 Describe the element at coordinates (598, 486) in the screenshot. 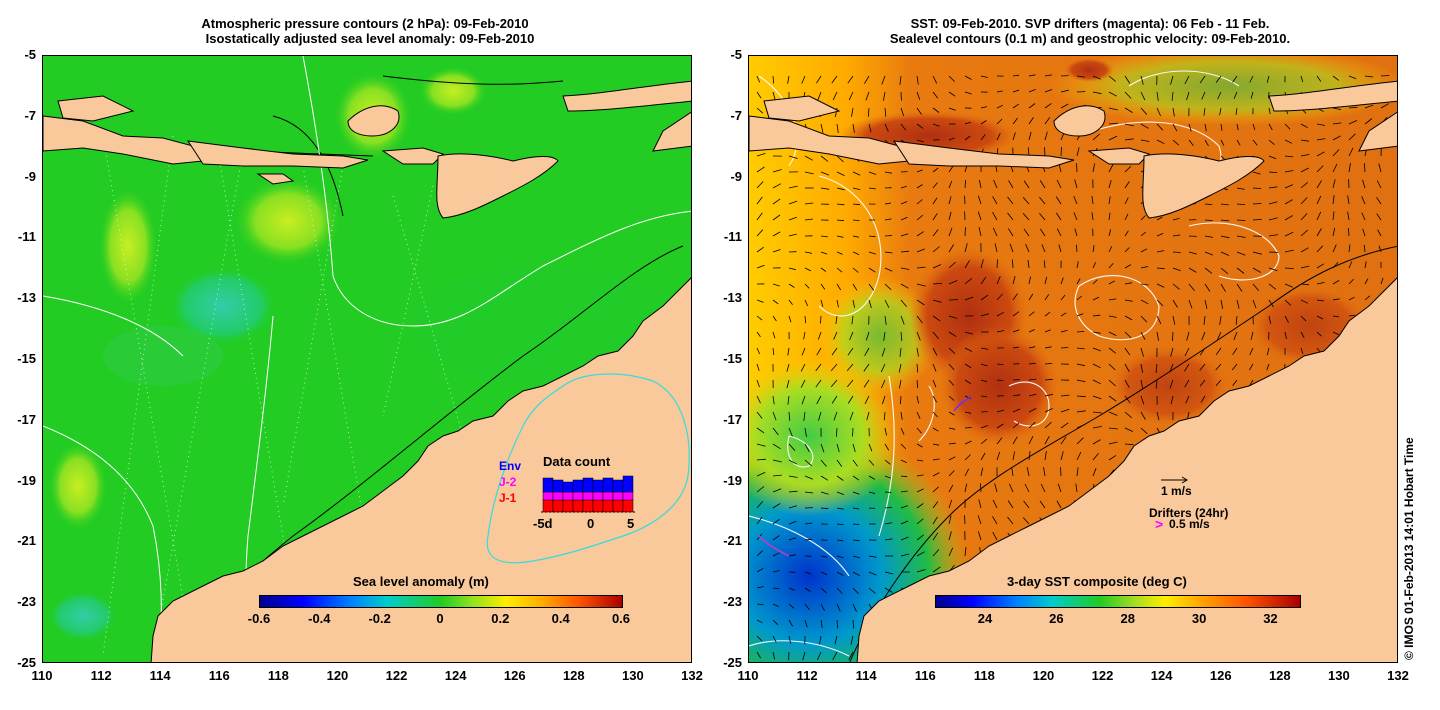

I see `histogram-bar` at that location.